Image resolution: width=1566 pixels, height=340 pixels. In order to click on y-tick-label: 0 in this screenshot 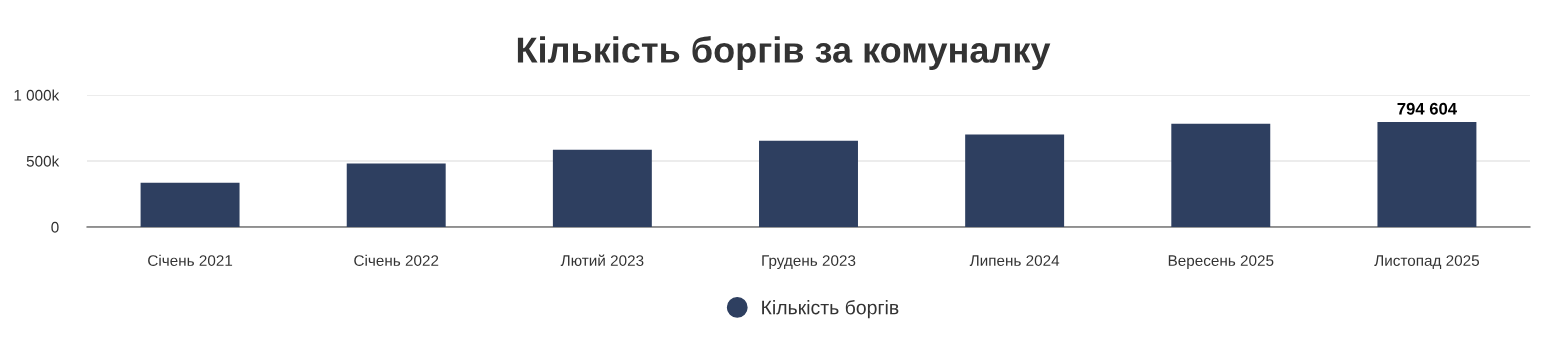, I will do `click(55, 227)`.